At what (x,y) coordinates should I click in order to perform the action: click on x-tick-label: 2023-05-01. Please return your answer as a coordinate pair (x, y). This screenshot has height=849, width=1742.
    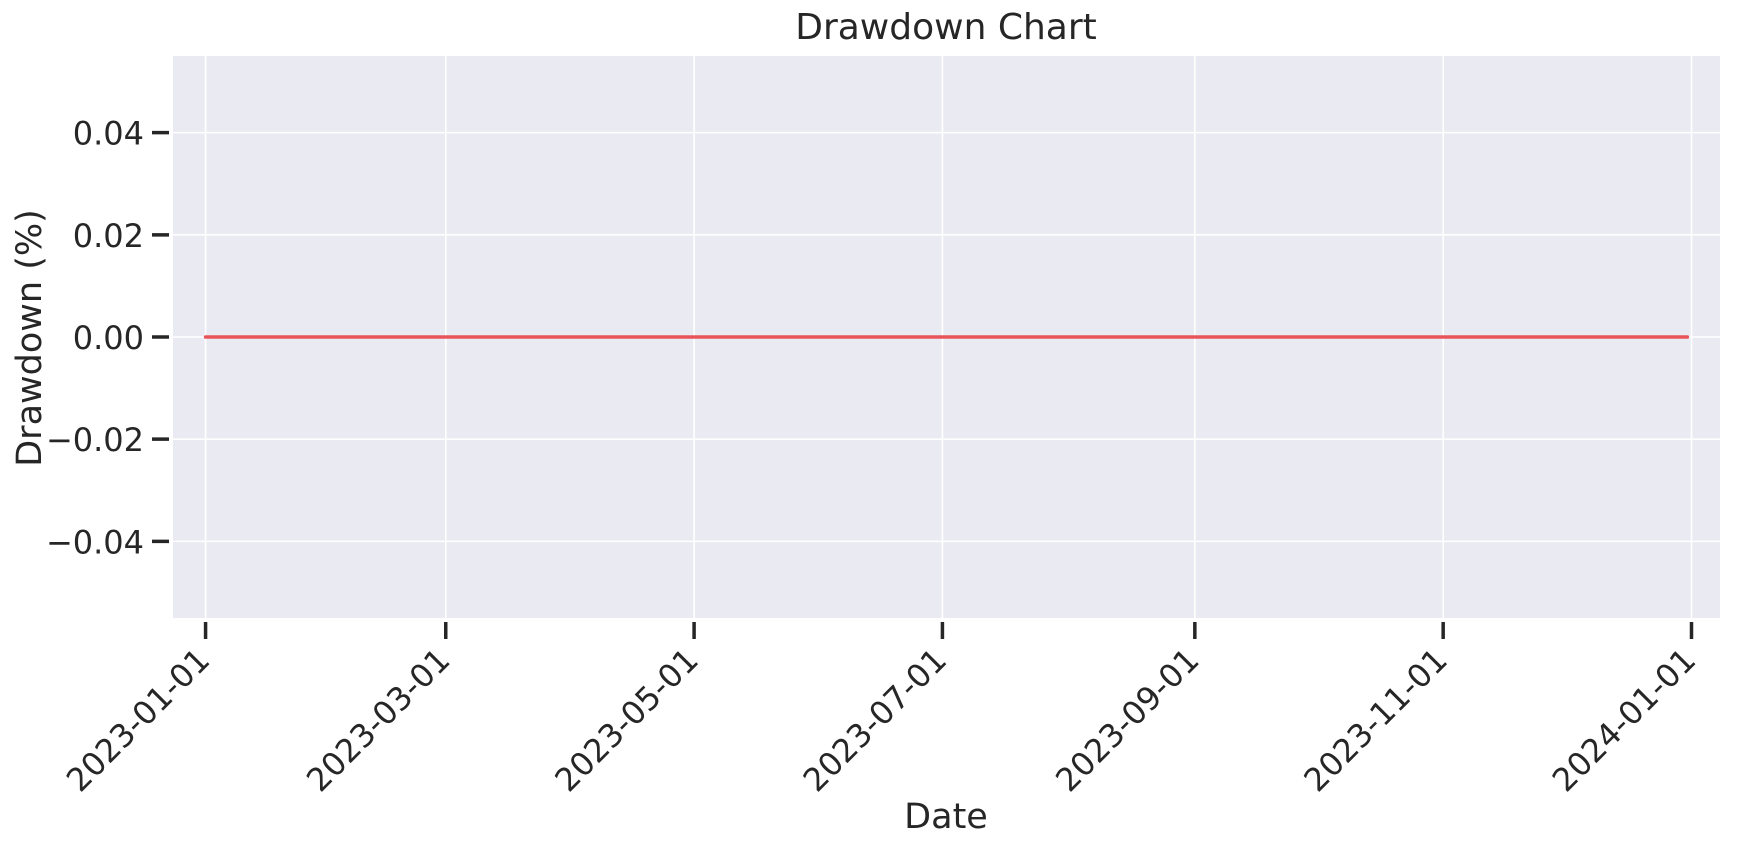
    Looking at the image, I should click on (626, 720).